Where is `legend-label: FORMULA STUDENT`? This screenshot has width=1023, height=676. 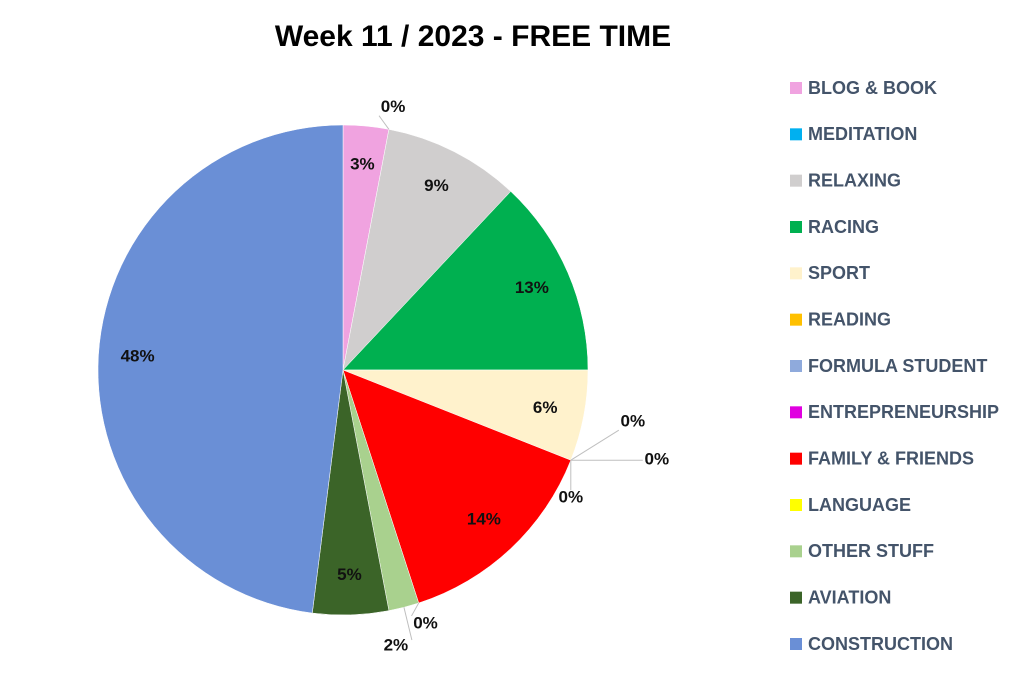
legend-label: FORMULA STUDENT is located at coordinates (897, 366).